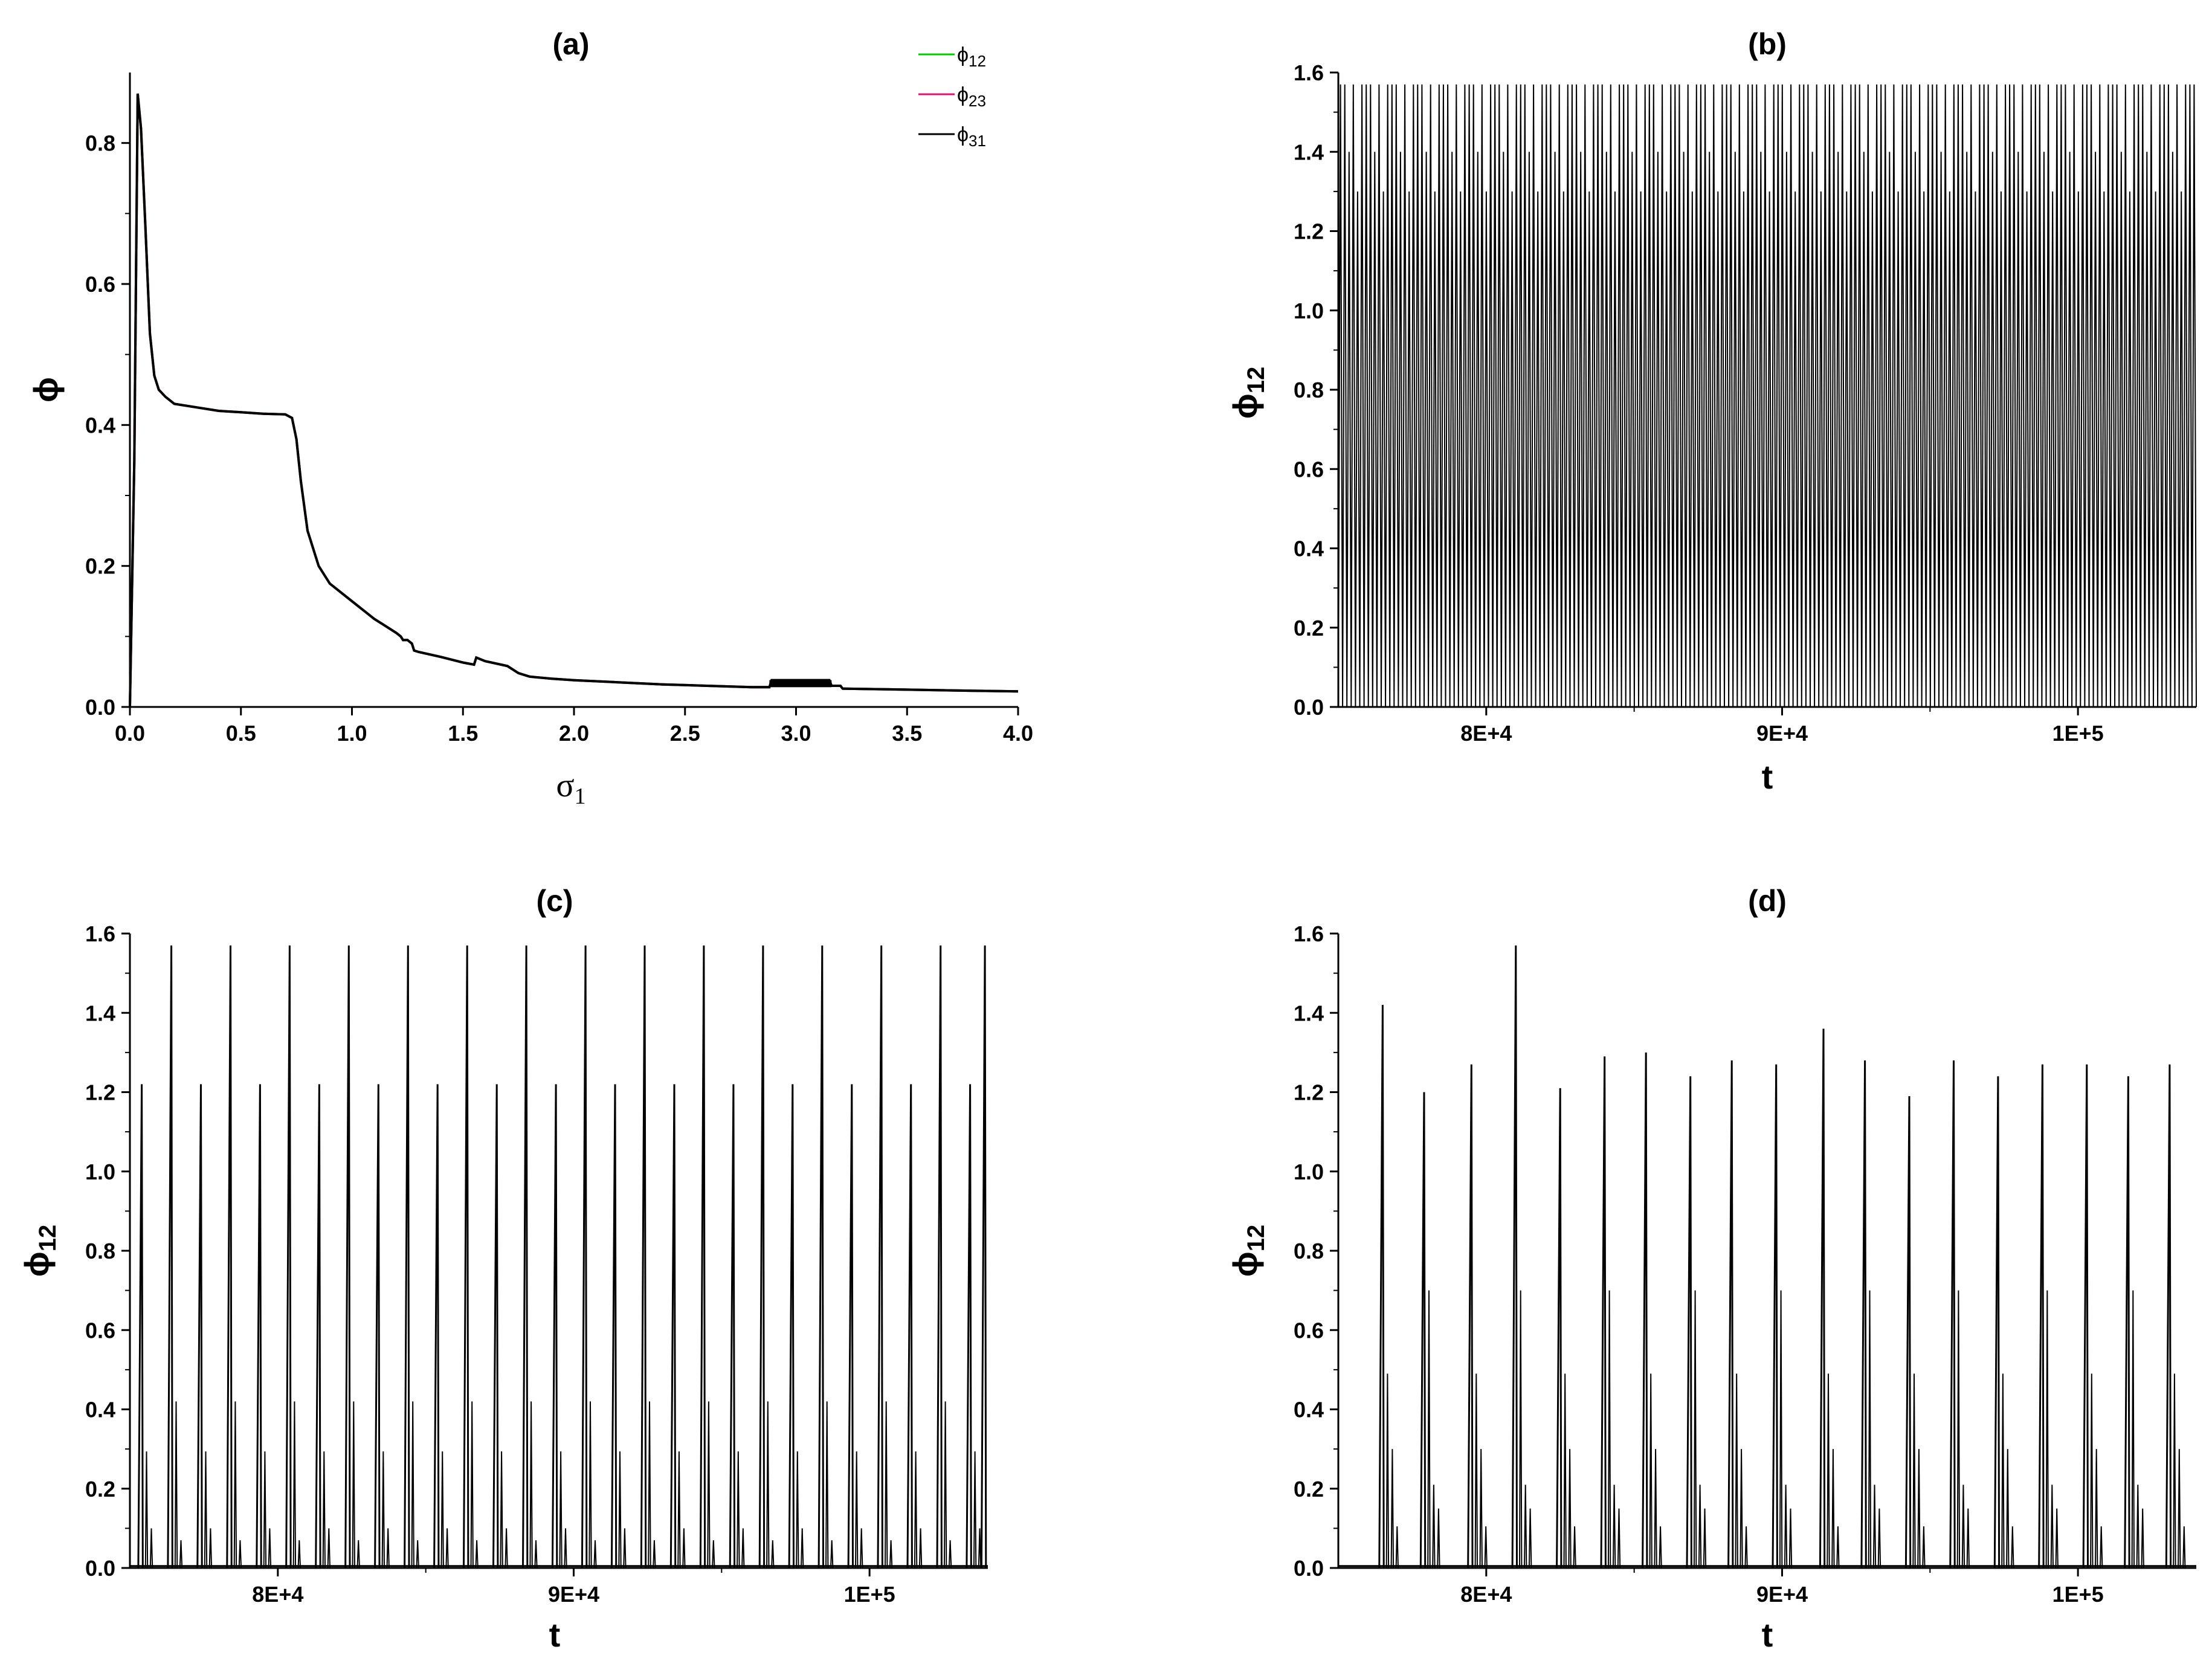  I want to click on panel-b-x-tick-label: 9E+4, so click(1782, 733).